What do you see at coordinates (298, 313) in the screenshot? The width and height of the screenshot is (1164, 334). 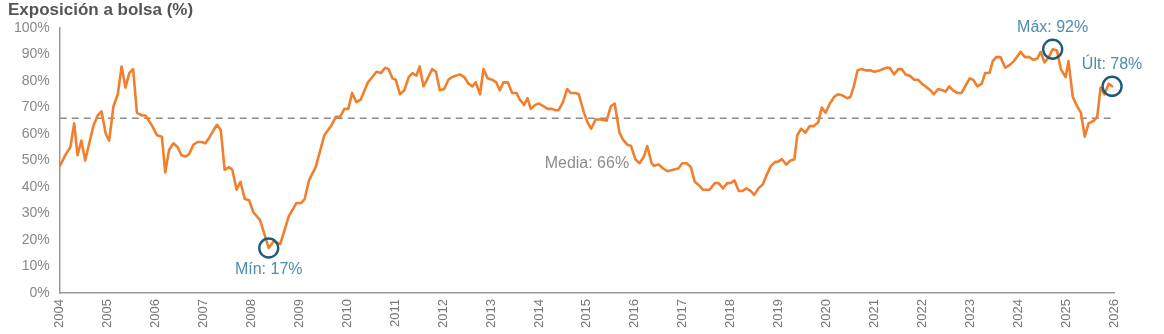 I see `x-tick-label: 2009` at bounding box center [298, 313].